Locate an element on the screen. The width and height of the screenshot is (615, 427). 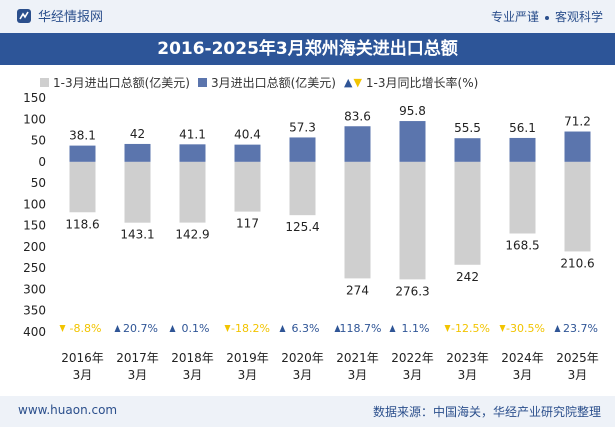
data-label-total: 143.1 is located at coordinates (137, 235).